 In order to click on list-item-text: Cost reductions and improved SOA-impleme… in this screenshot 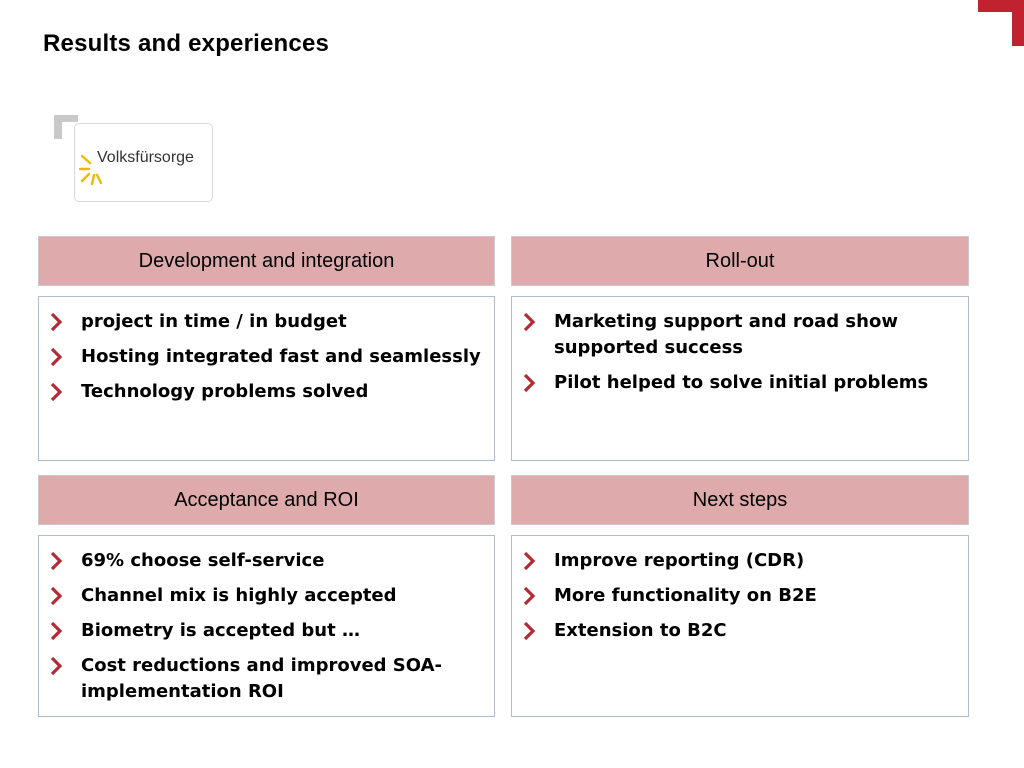, I will do `click(261, 678)`.